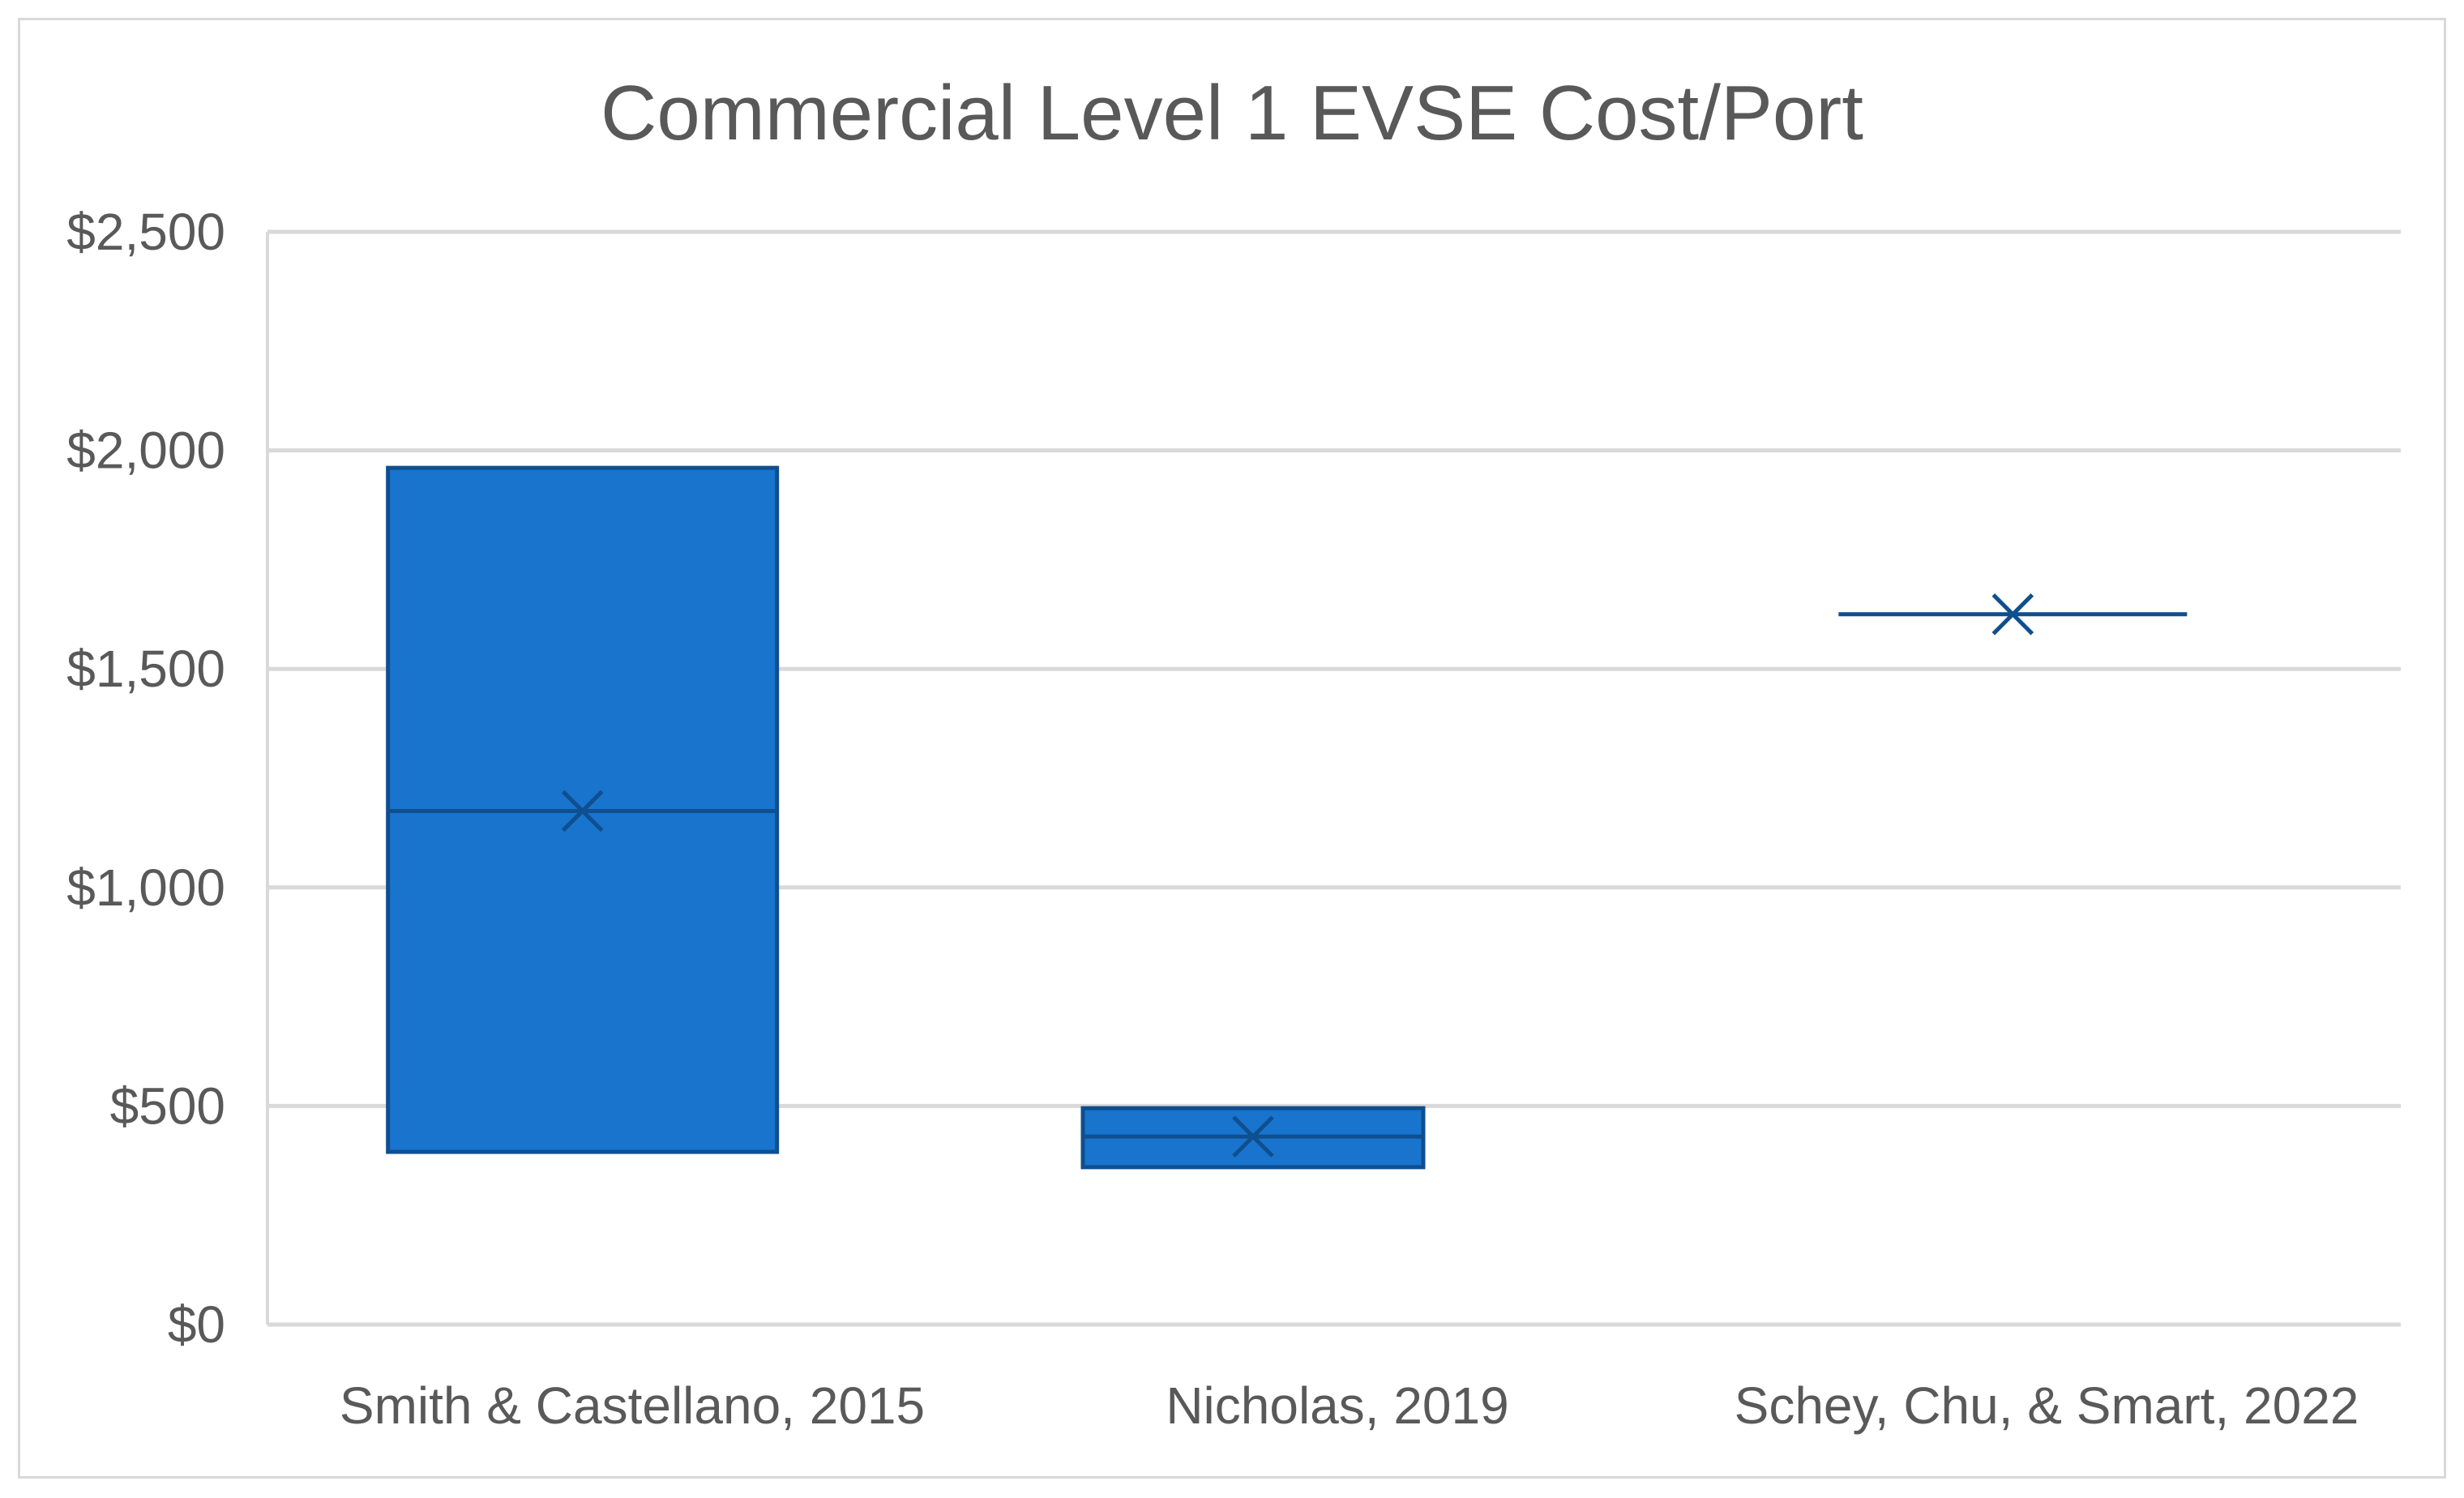  What do you see at coordinates (145, 232) in the screenshot?
I see `y-tick-label: $2,500` at bounding box center [145, 232].